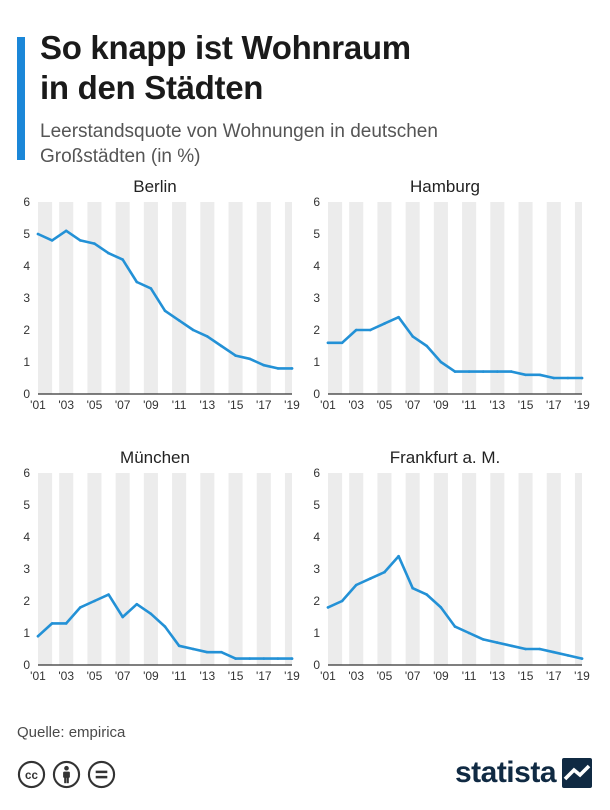 This screenshot has height=810, width=610. I want to click on x-tick-label: '17, so click(264, 676).